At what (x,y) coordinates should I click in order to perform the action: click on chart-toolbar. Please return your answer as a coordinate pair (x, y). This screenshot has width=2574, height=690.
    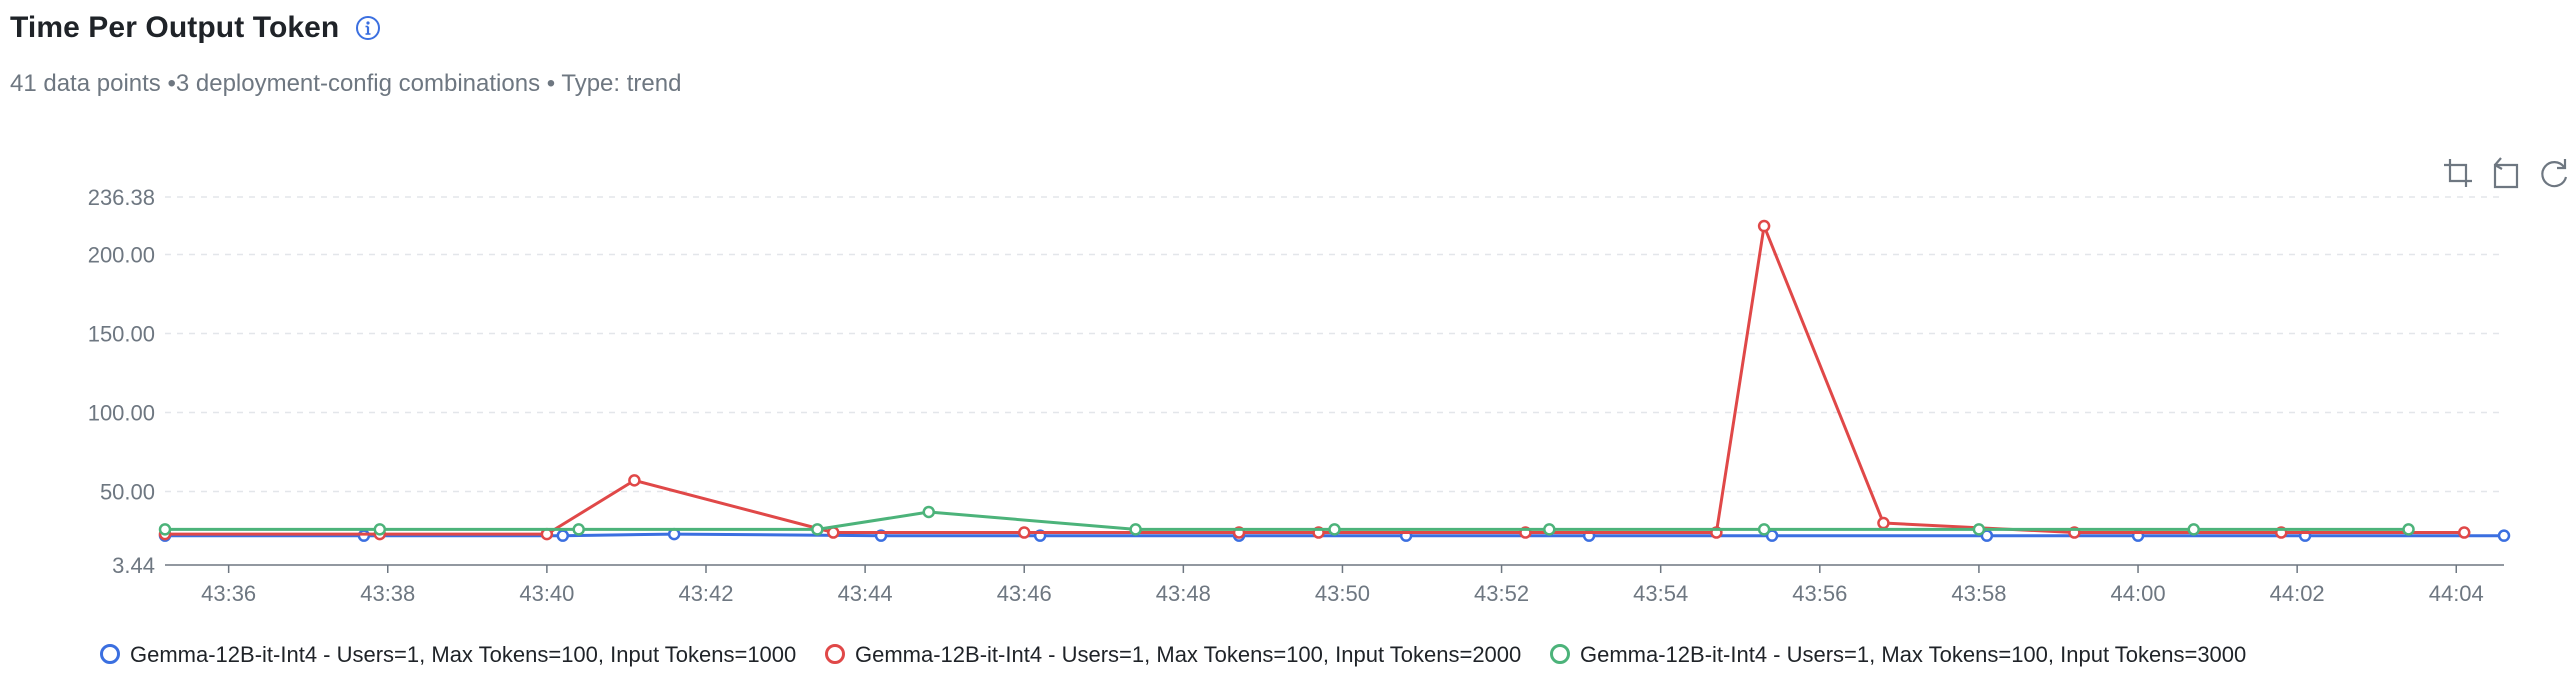
    Looking at the image, I should click on (2506, 173).